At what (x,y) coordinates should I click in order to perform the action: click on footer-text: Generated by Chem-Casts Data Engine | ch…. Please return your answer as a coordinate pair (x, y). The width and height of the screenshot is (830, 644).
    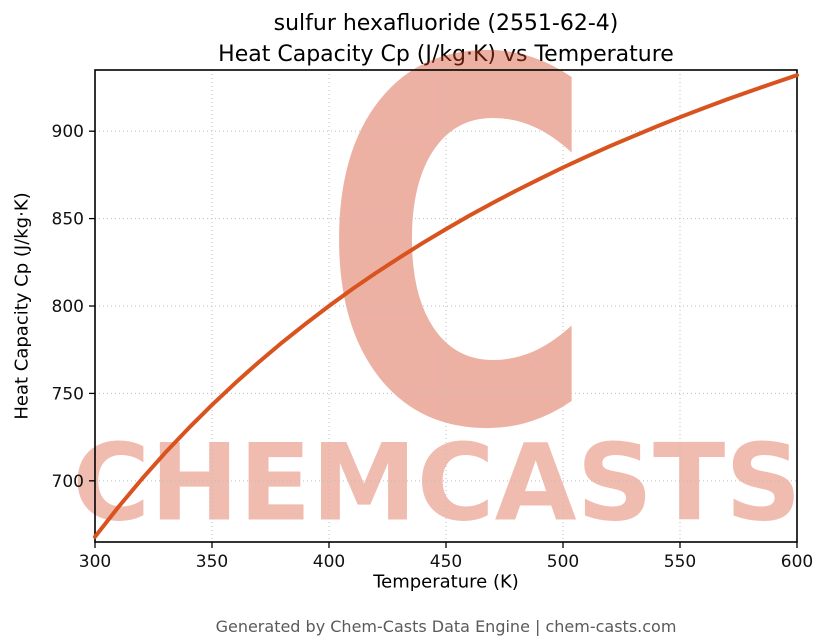
    Looking at the image, I should click on (446, 626).